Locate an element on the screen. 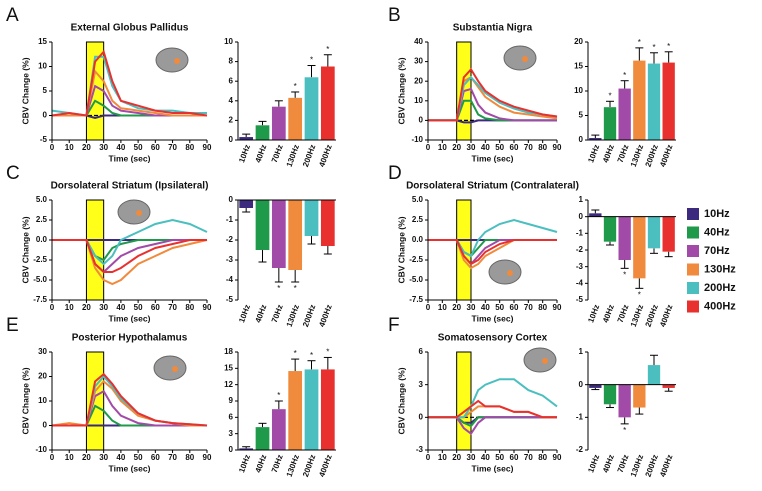 This screenshot has width=762, height=491. panel-letter: E is located at coordinates (12, 325).